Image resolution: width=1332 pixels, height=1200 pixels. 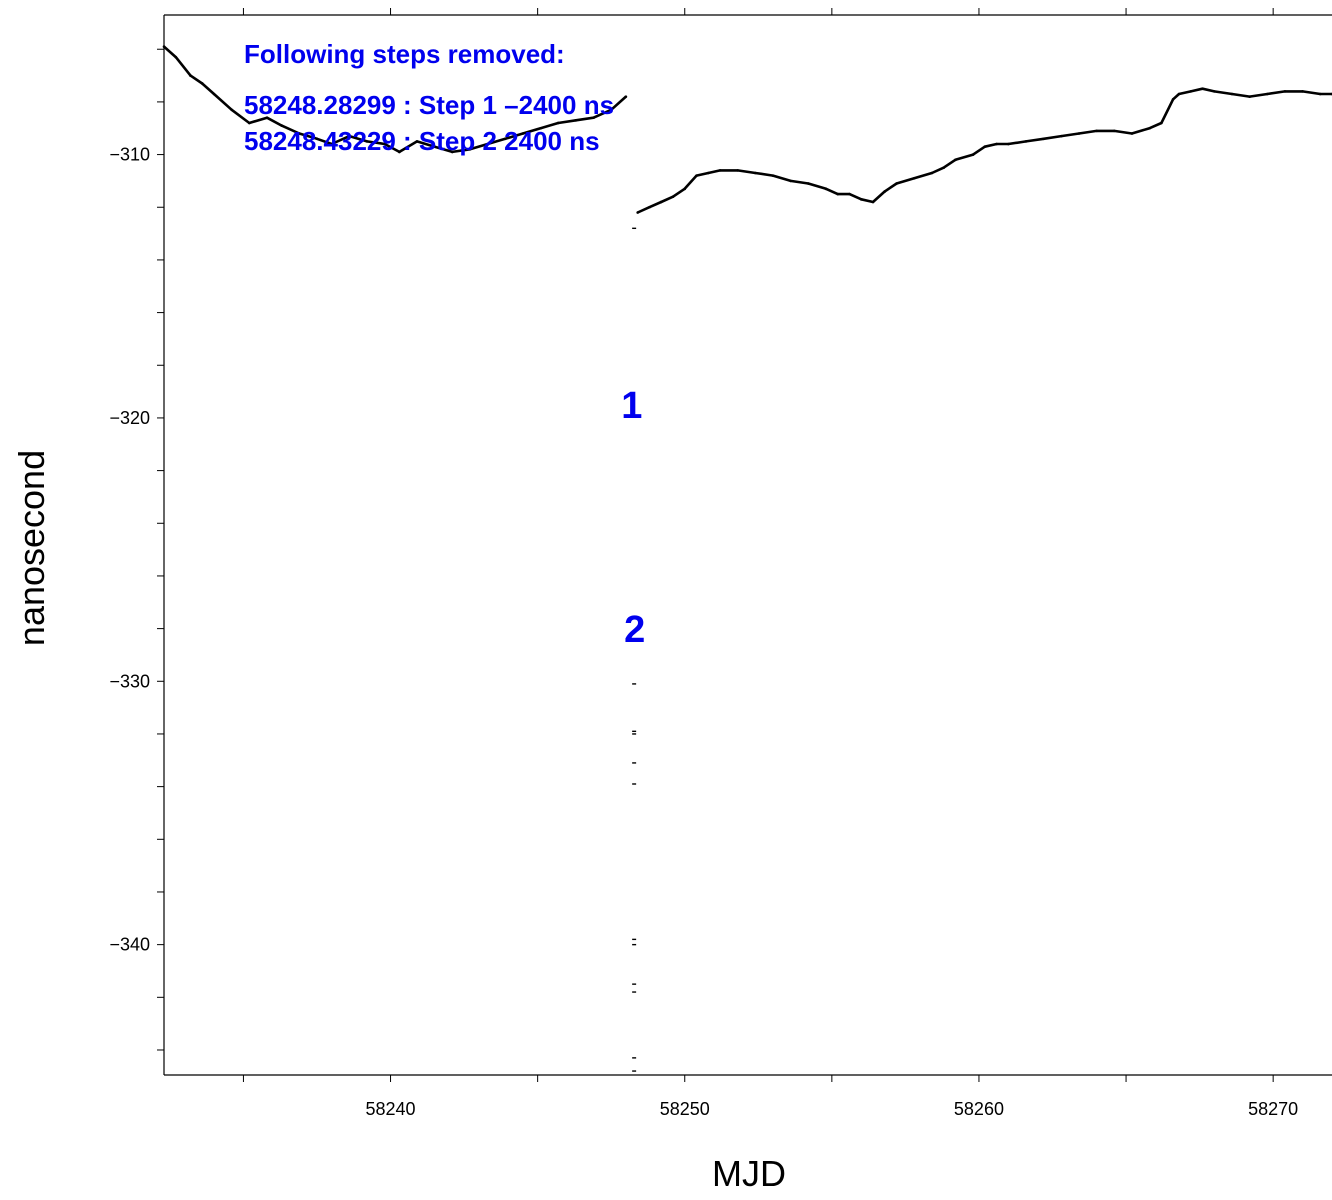 What do you see at coordinates (979, 1109) in the screenshot?
I see `x-tick-label: 58260` at bounding box center [979, 1109].